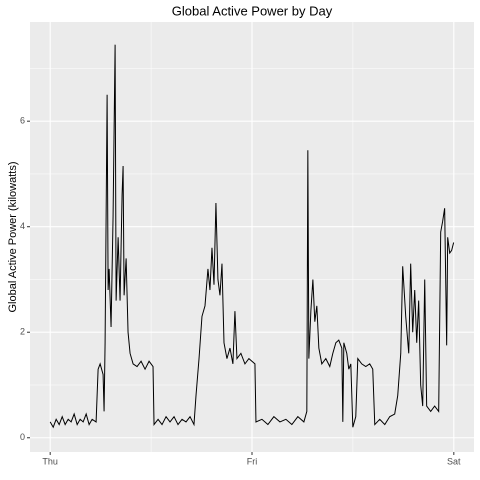 Image resolution: width=480 pixels, height=480 pixels. I want to click on y-tick-label: 2, so click(22, 332).